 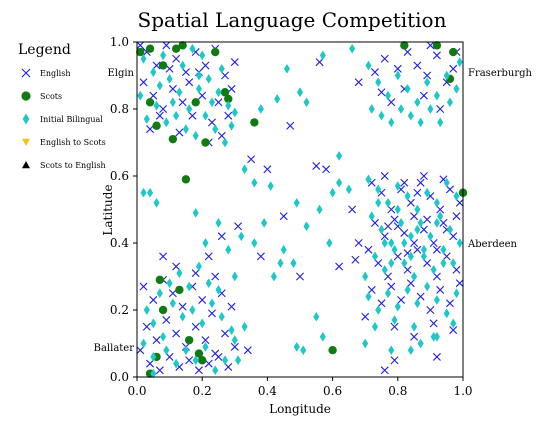 What do you see at coordinates (202, 391) in the screenshot?
I see `x-tick-label: 0.2` at bounding box center [202, 391].